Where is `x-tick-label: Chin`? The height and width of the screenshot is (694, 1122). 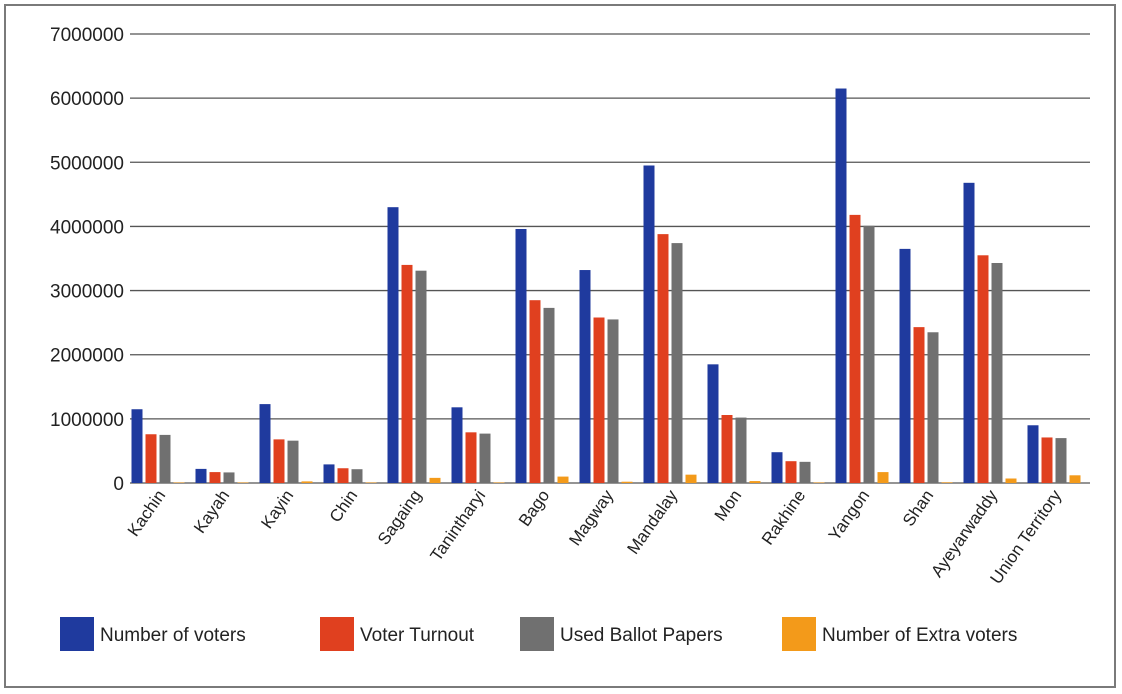
x-tick-label: Chin is located at coordinates (344, 506).